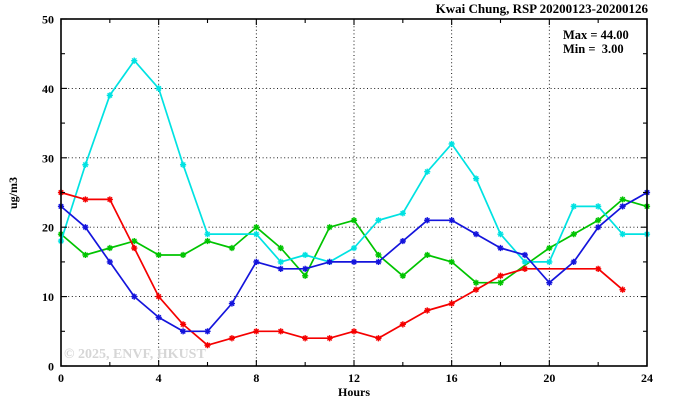 This screenshot has width=674, height=409. What do you see at coordinates (354, 378) in the screenshot?
I see `x-tick-label-12: 12` at bounding box center [354, 378].